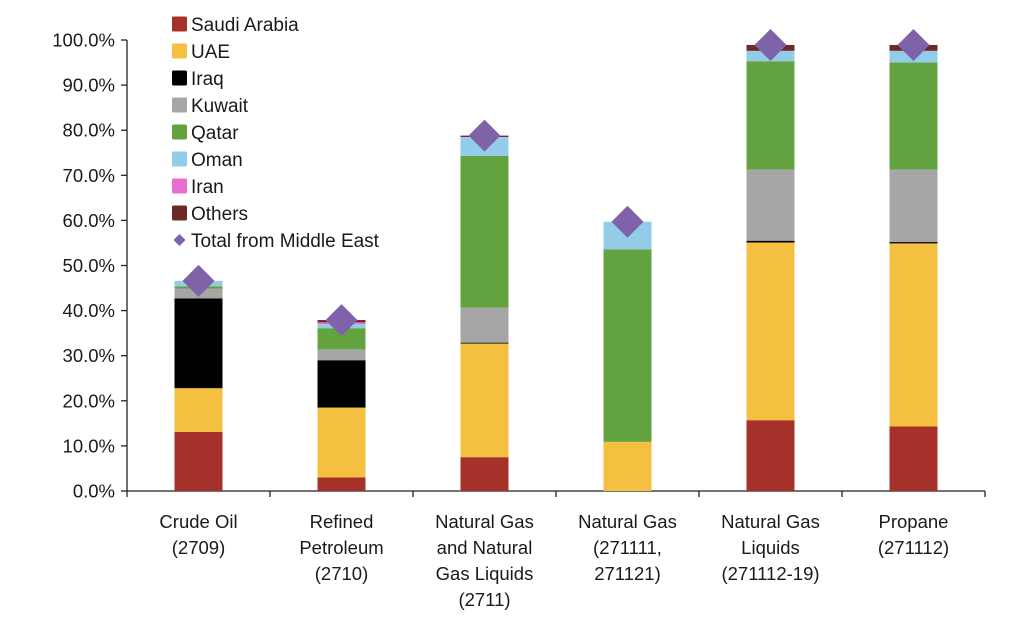 The width and height of the screenshot is (1030, 618). I want to click on x-tick-label: (271111,, so click(627, 547).